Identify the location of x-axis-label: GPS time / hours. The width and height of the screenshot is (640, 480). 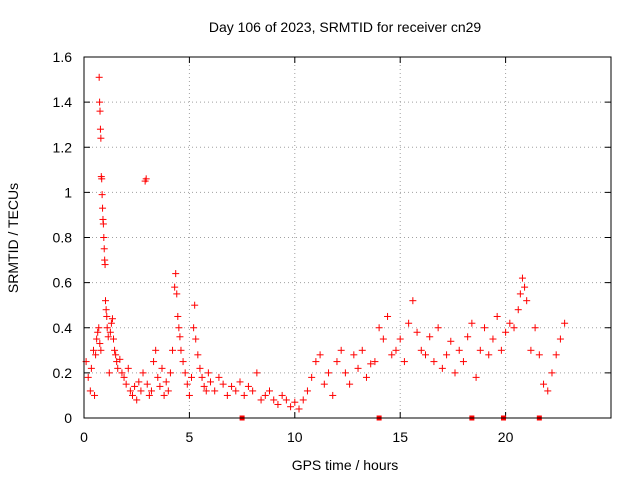
(345, 465).